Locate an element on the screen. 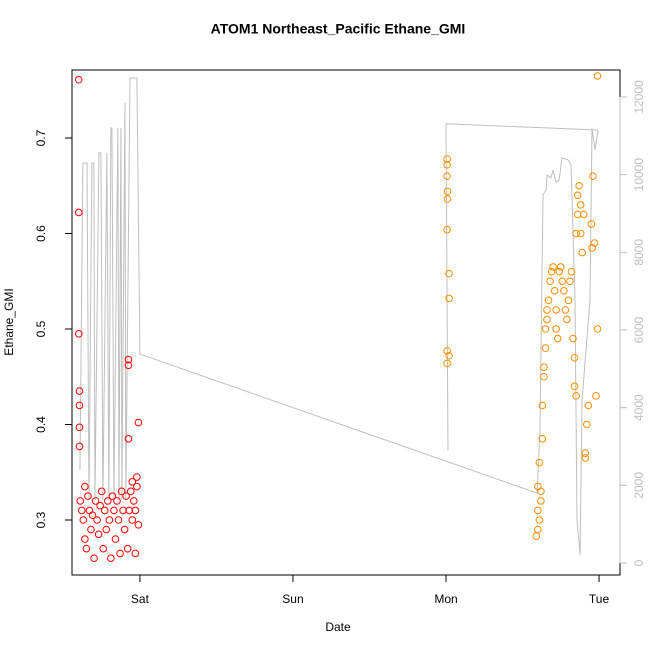 The image size is (650, 655). y-axis-title: Ethane_GMI is located at coordinates (9, 321).